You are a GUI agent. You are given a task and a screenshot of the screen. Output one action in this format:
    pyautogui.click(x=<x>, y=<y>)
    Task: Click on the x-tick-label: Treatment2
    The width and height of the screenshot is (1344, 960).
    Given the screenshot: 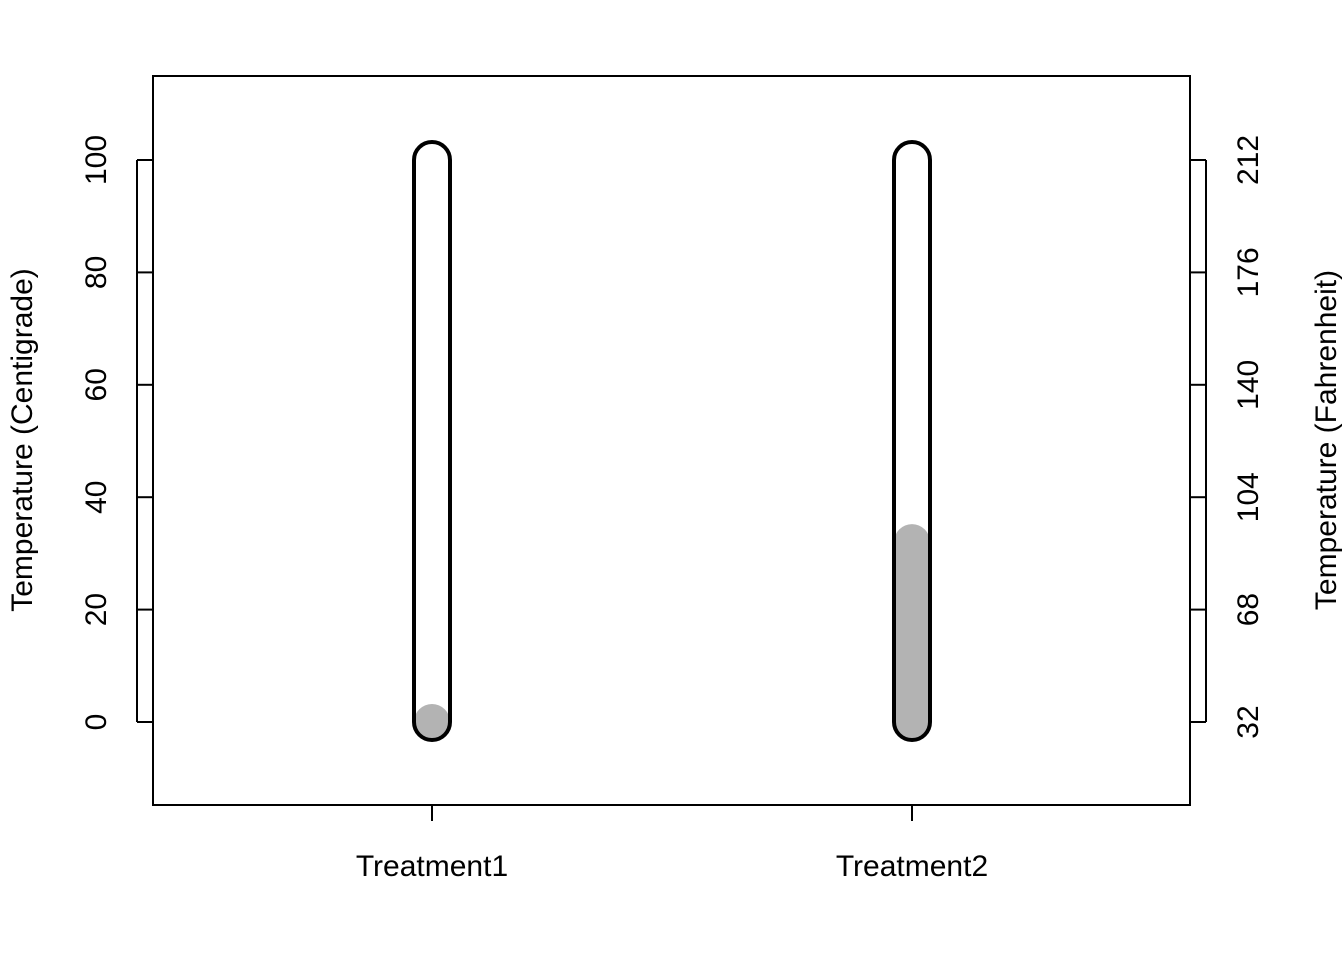 What is the action you would take?
    pyautogui.click(x=912, y=866)
    